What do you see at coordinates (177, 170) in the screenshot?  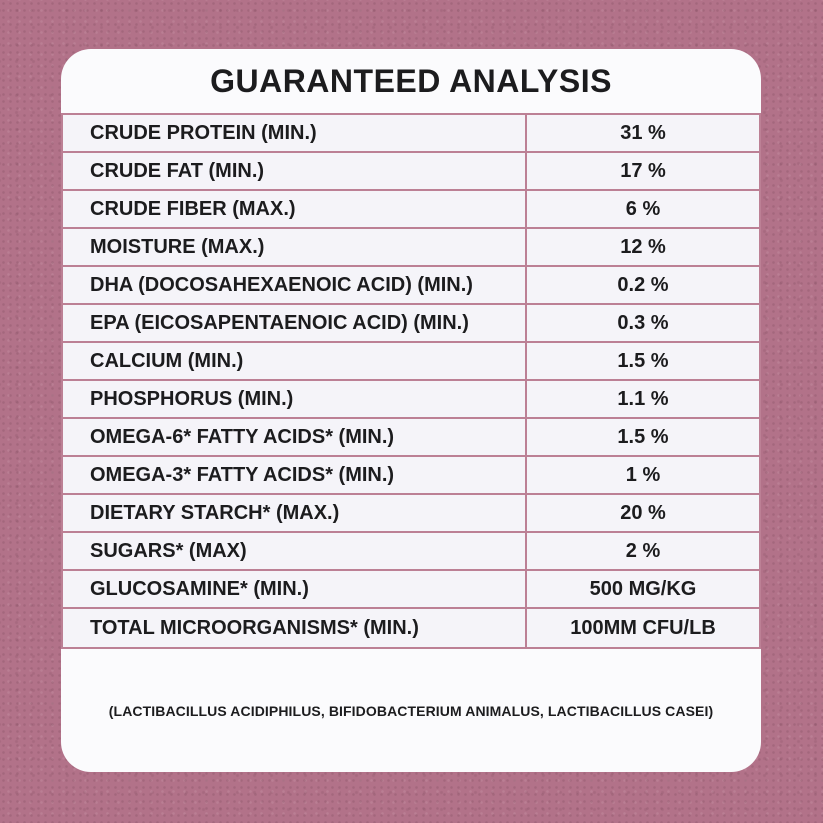 I see `nutrient-label: CRUDE FAT (MIN.)` at bounding box center [177, 170].